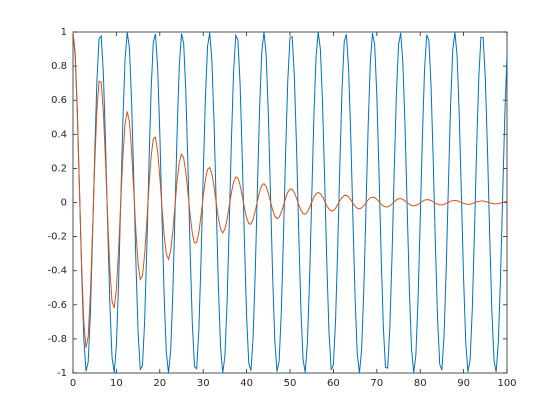 Image resolution: width=560 pixels, height=420 pixels. What do you see at coordinates (59, 134) in the screenshot?
I see `y-tick-label: 0.4` at bounding box center [59, 134].